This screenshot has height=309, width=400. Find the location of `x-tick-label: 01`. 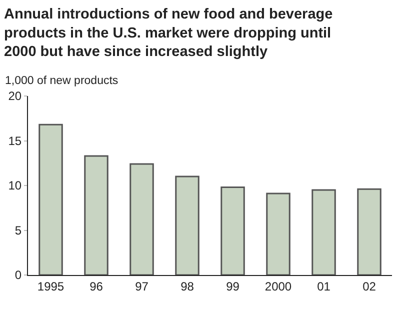

x-tick-label: 01 is located at coordinates (324, 286).